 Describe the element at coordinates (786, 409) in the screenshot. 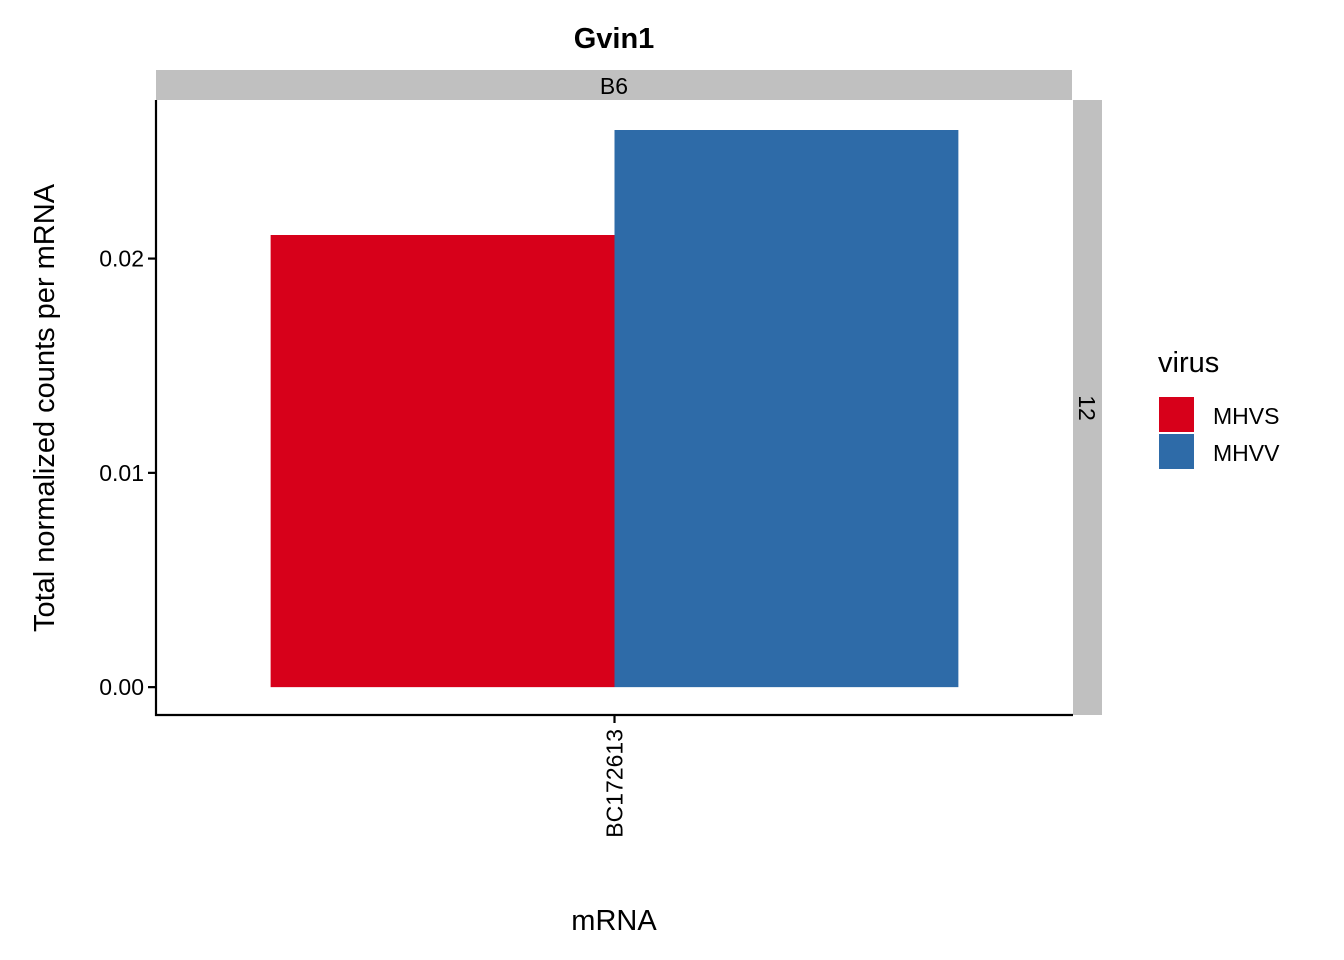

I see `bar-mhvv` at that location.